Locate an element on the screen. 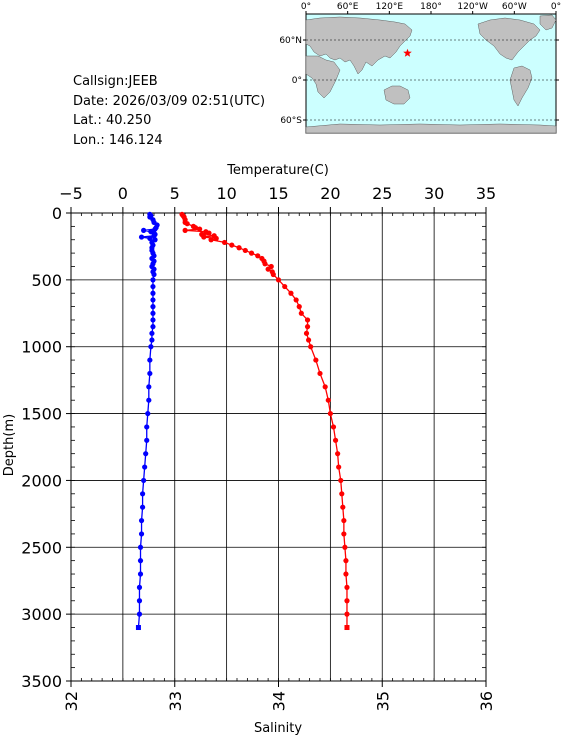 This screenshot has height=736, width=564. depth-tick-label: 1500 is located at coordinates (41, 414).